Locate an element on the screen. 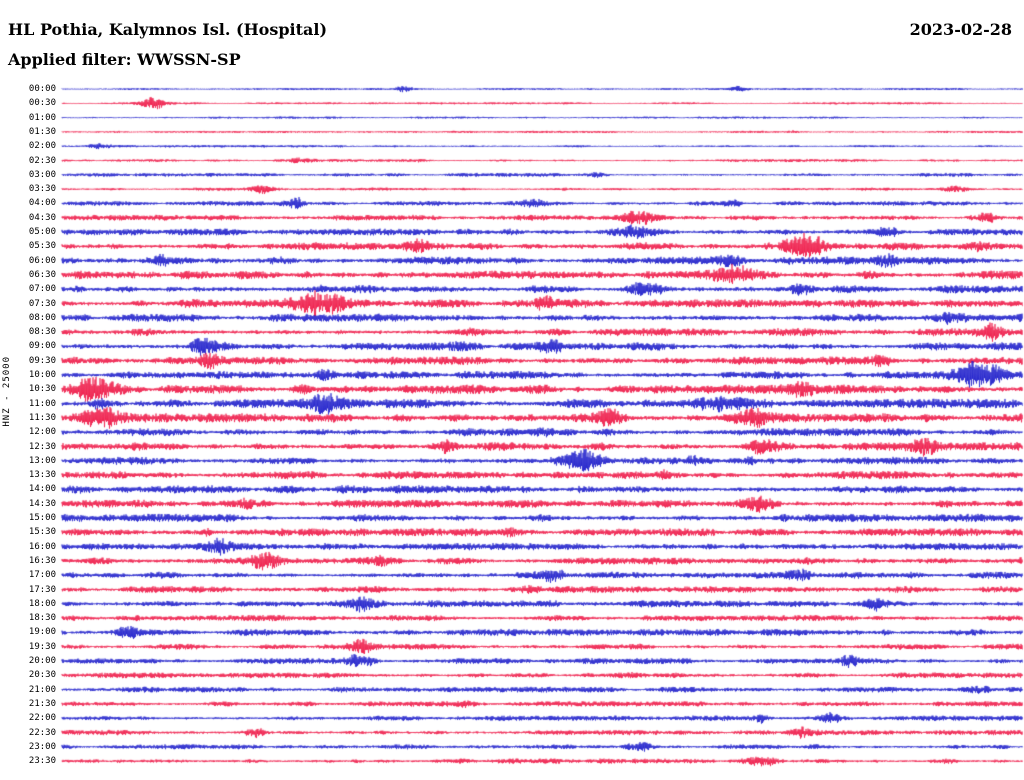 This screenshot has width=1024, height=780. trace-time-label: 01:00 is located at coordinates (42, 117).